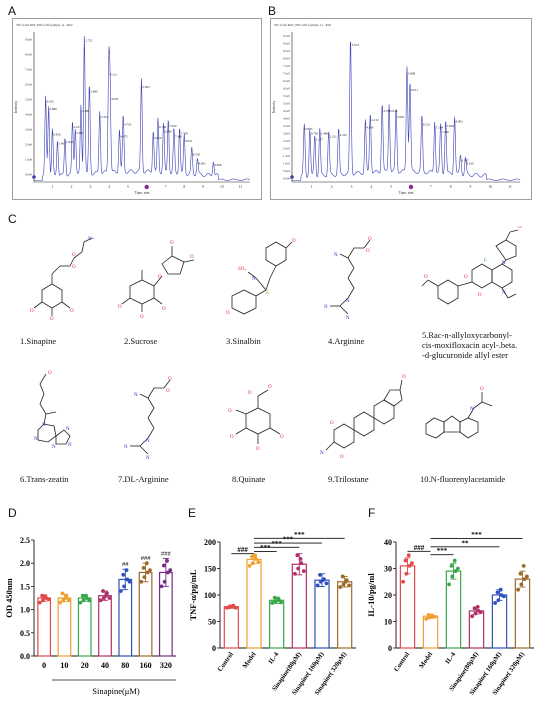 The image size is (540, 702). Describe the element at coordinates (466, 161) in the screenshot. I see `peak-label: 8.587` at that location.